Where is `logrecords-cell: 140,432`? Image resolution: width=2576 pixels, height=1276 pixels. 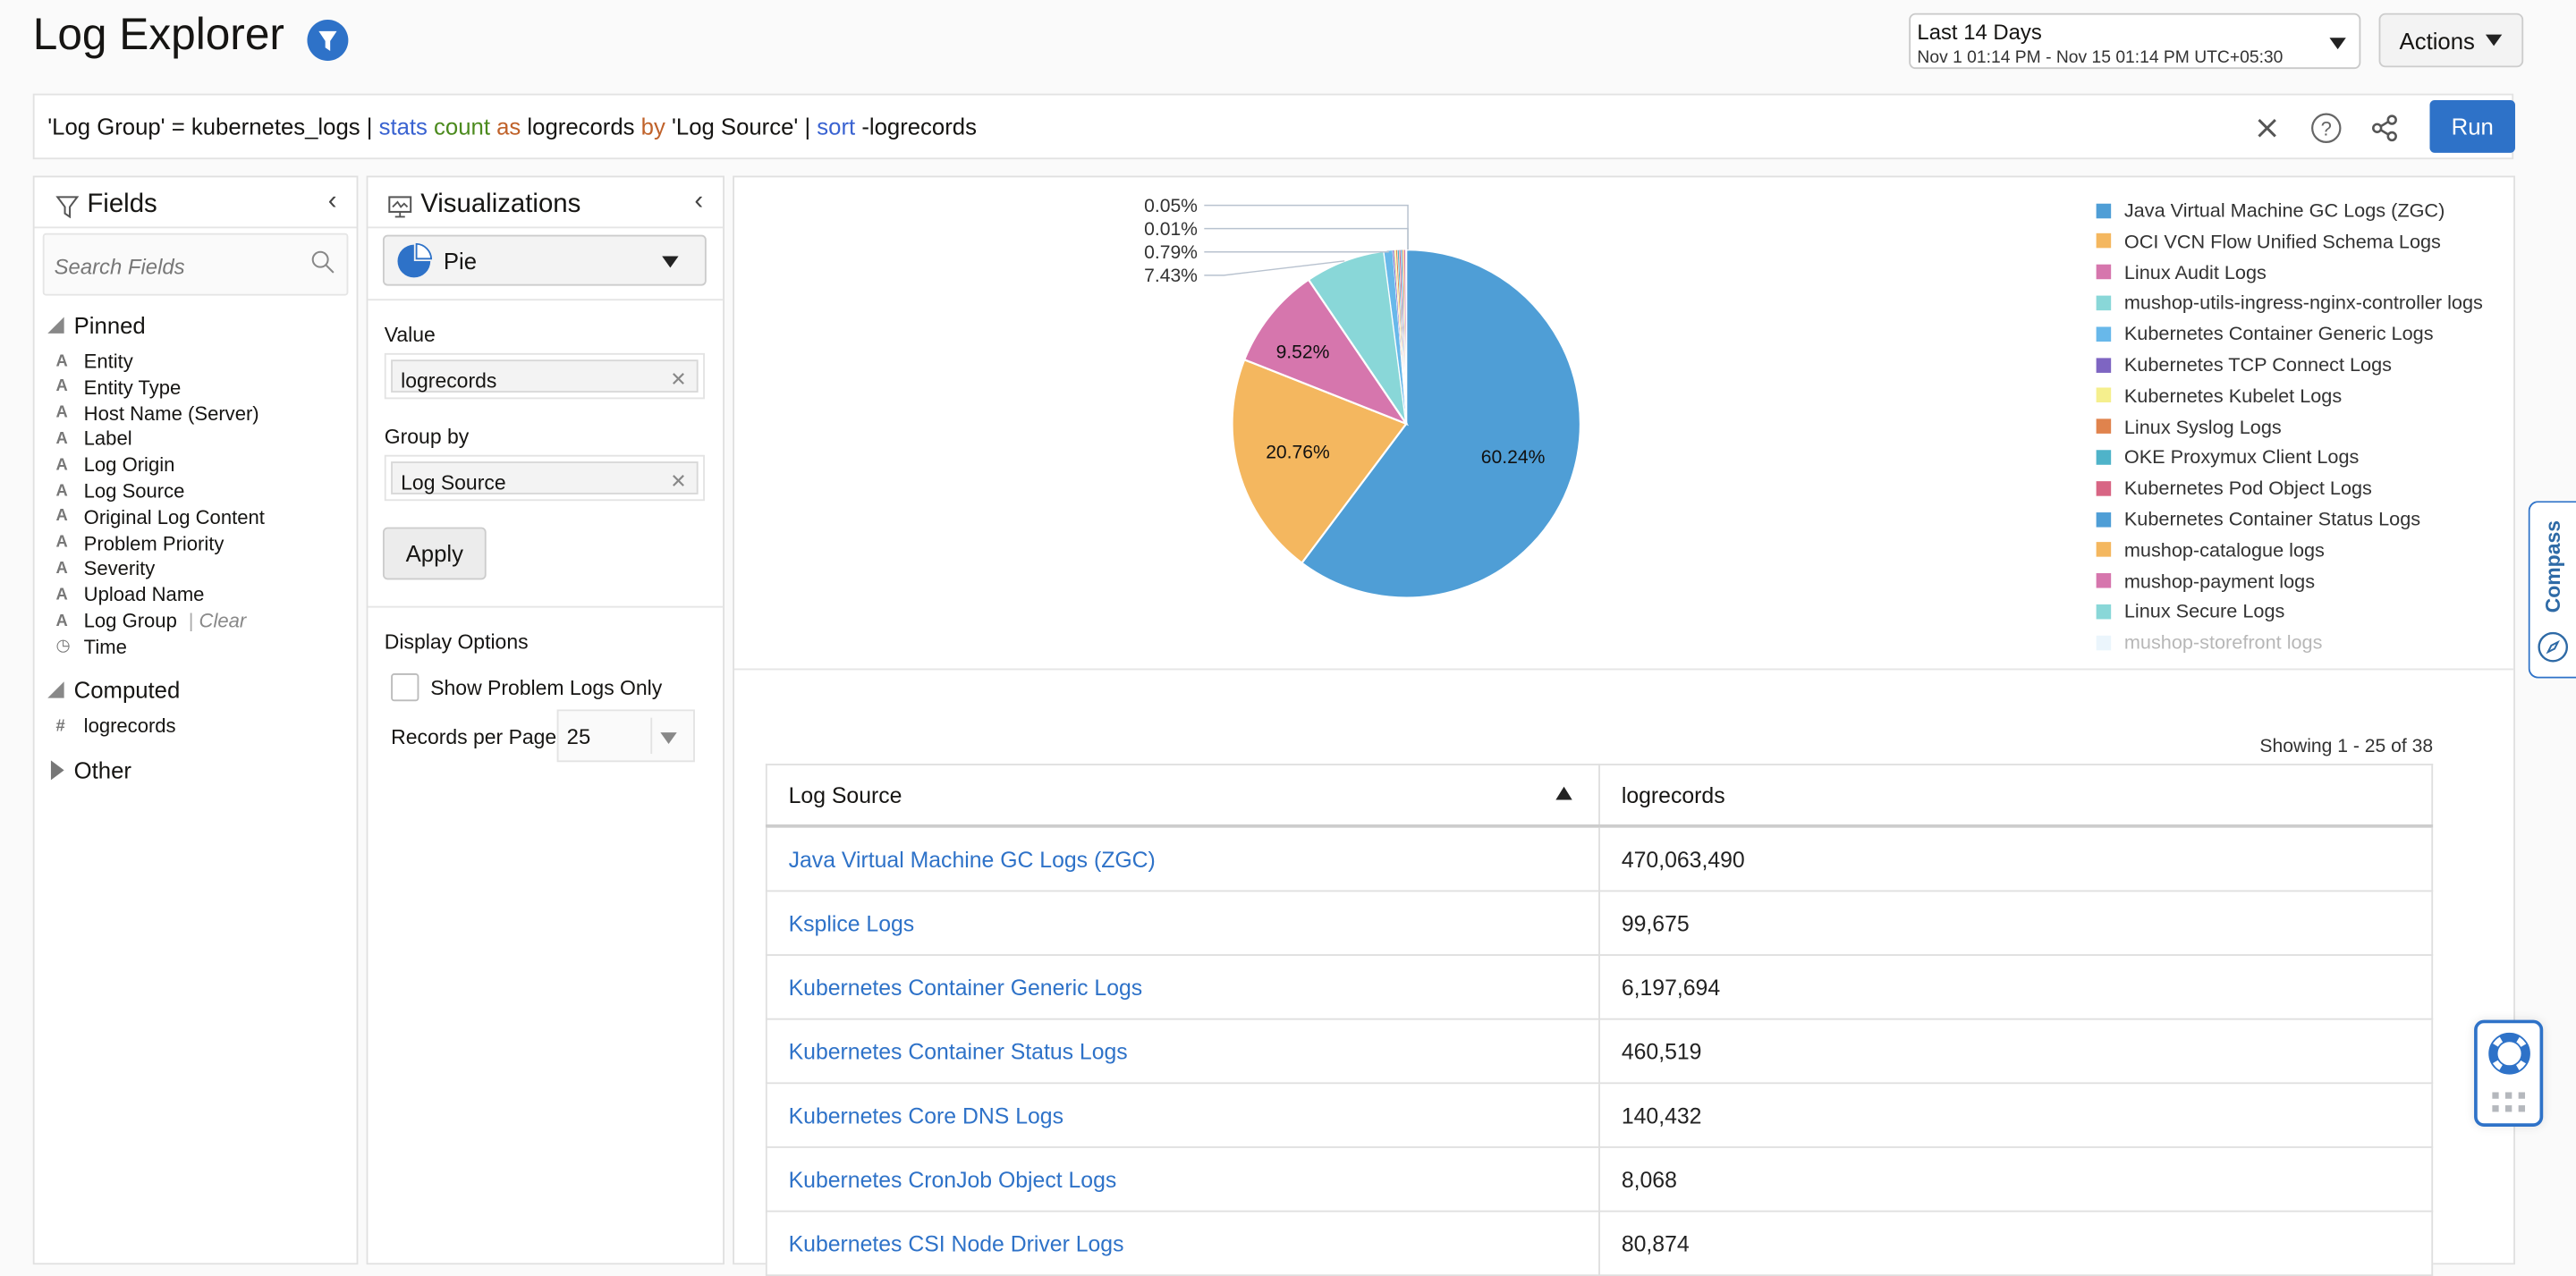
logrecords-cell: 140,432 is located at coordinates (2016, 1115).